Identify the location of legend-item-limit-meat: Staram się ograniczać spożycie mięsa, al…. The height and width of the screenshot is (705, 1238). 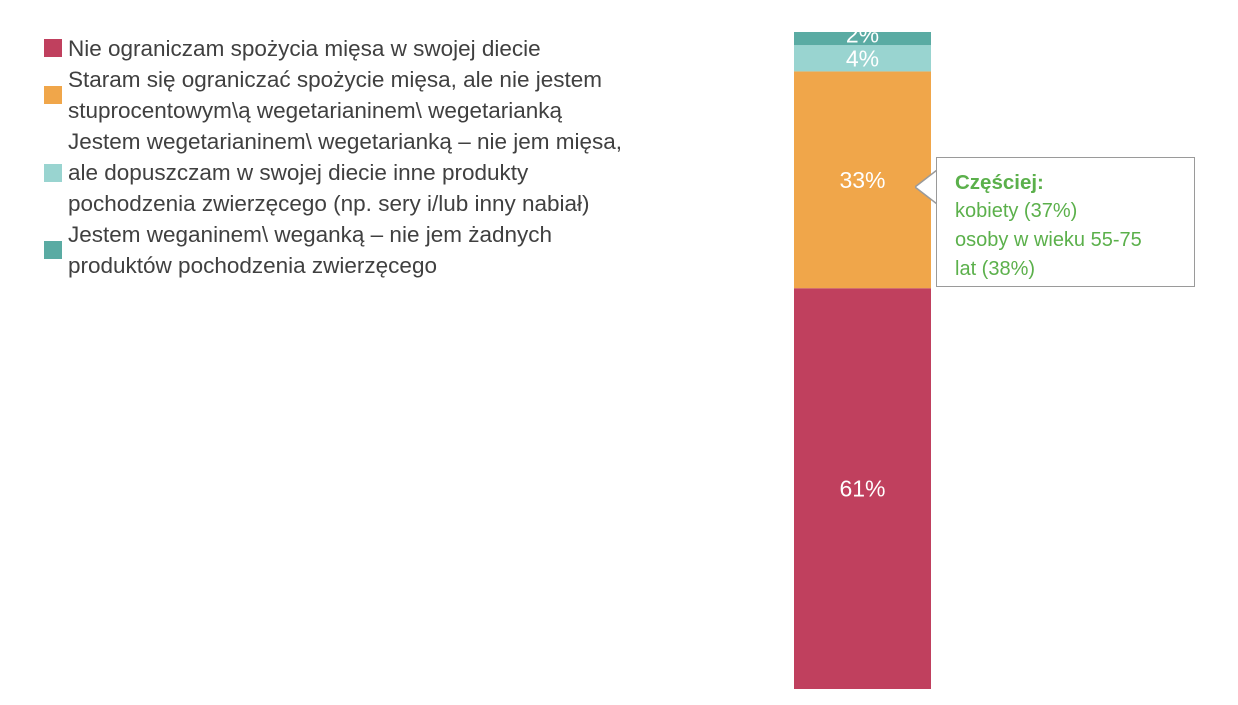
(394, 95).